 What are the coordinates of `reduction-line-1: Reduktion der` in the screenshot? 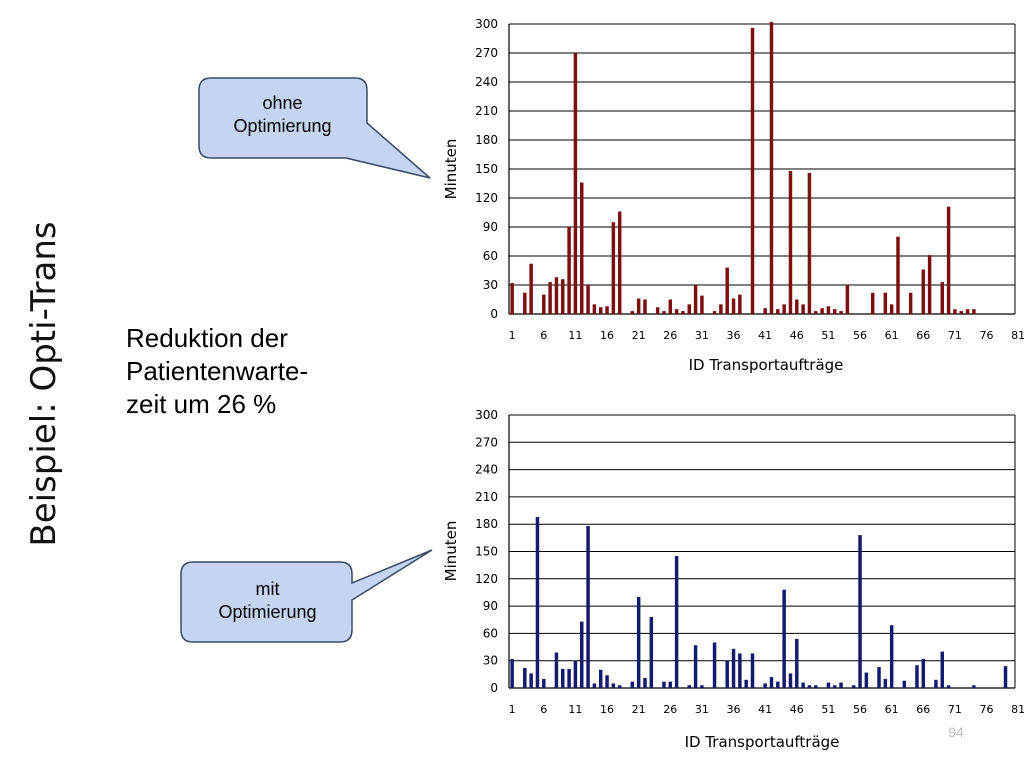 It's located at (207, 338).